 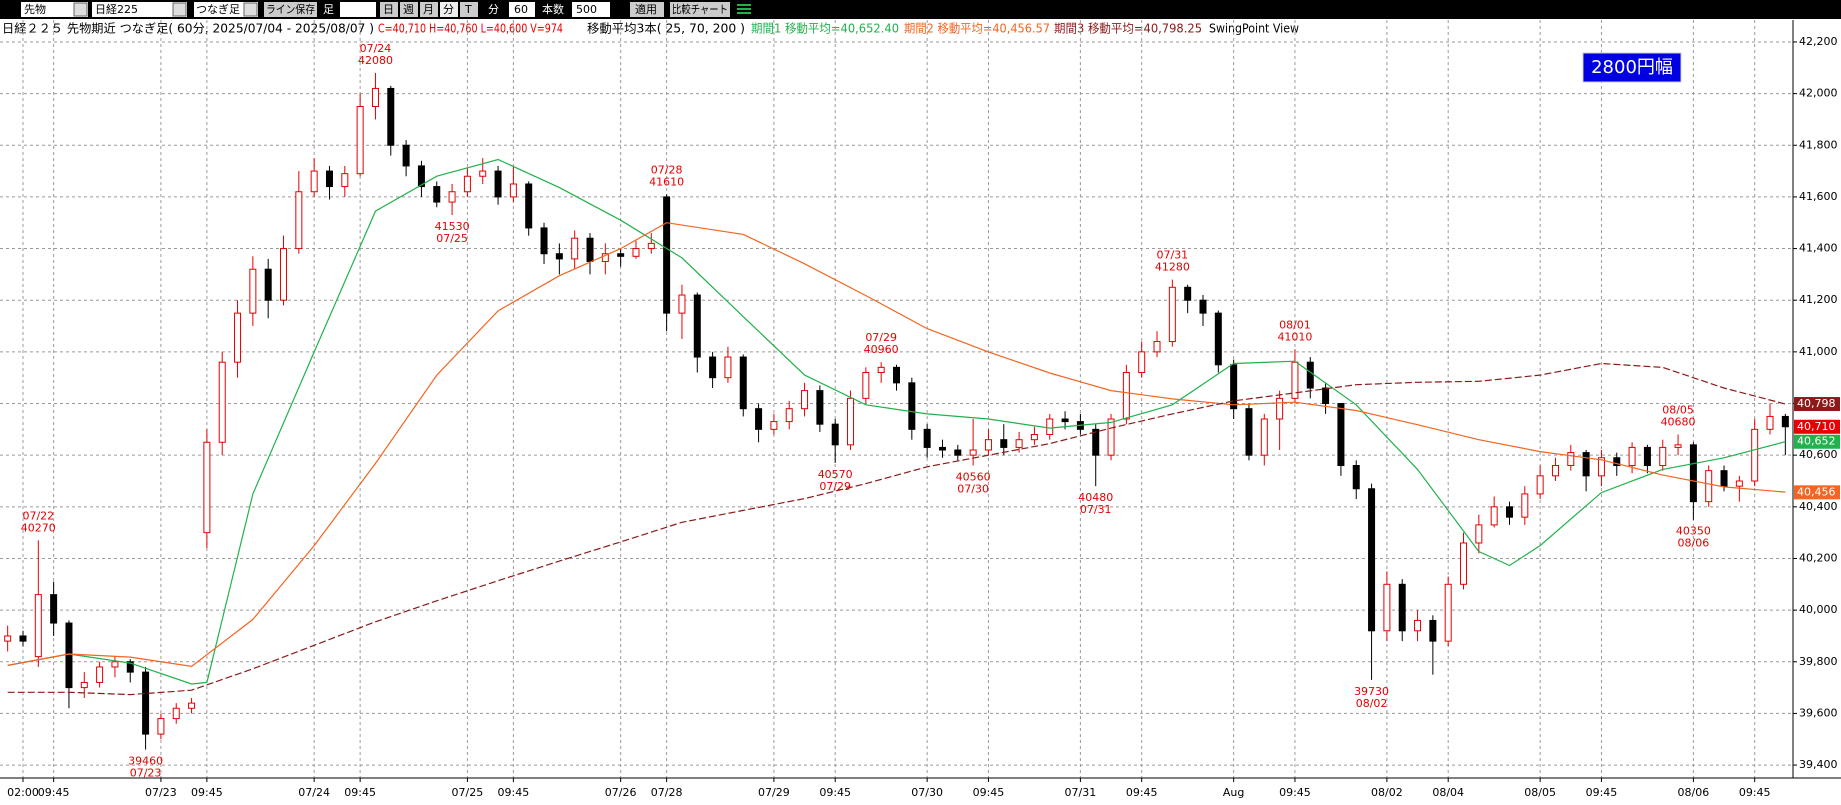 I want to click on y-tick-label: 41,800, so click(x=1818, y=144).